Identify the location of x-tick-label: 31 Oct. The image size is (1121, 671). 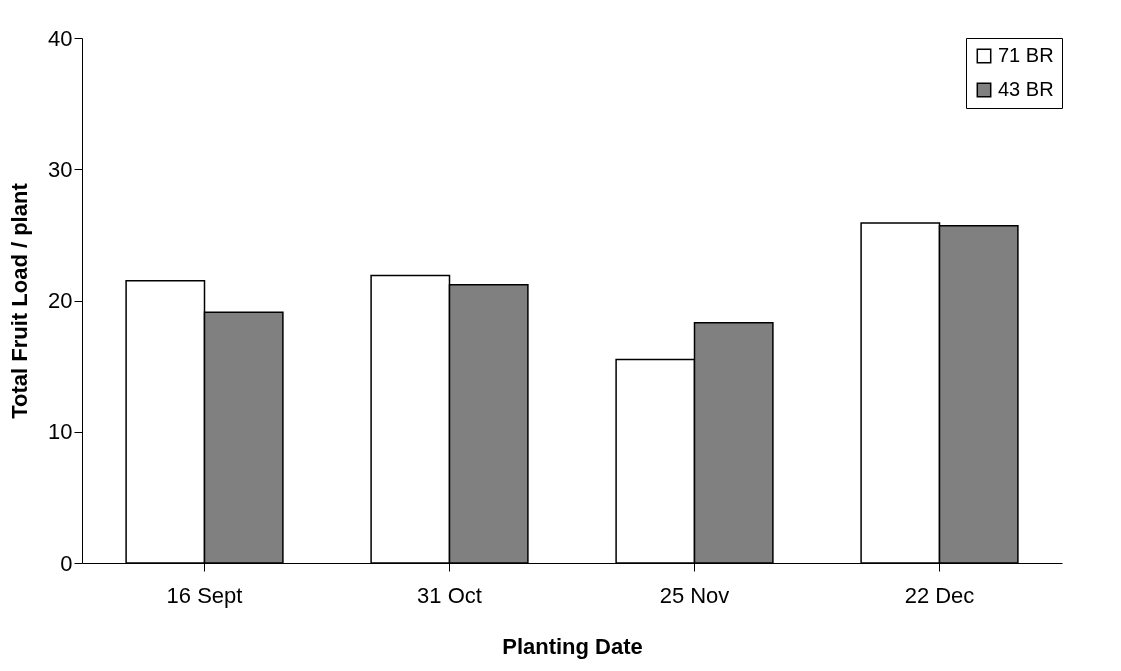
(449, 595).